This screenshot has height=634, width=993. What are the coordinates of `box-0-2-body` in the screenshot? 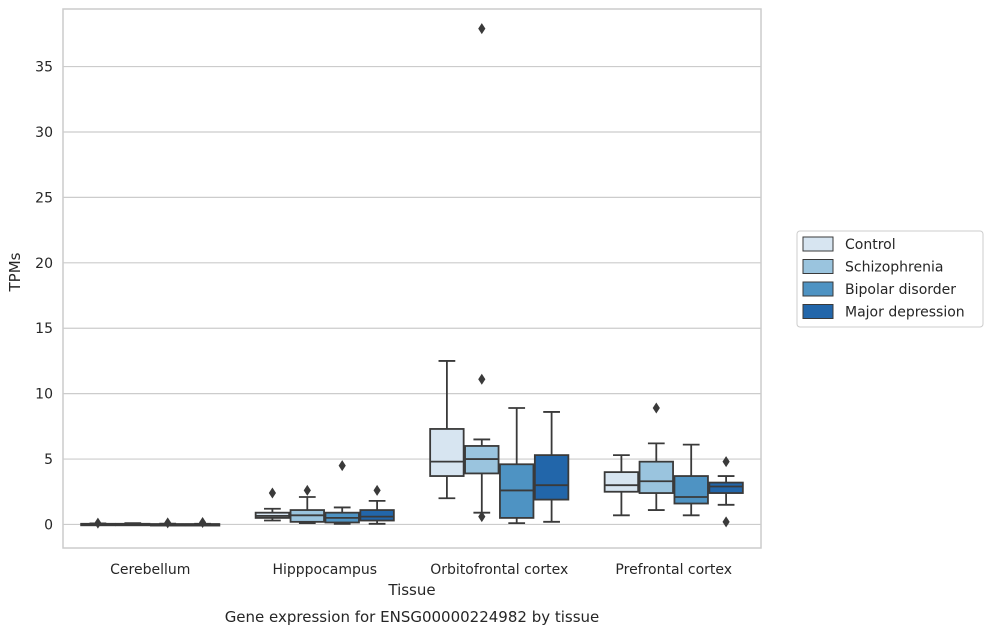 It's located at (447, 452).